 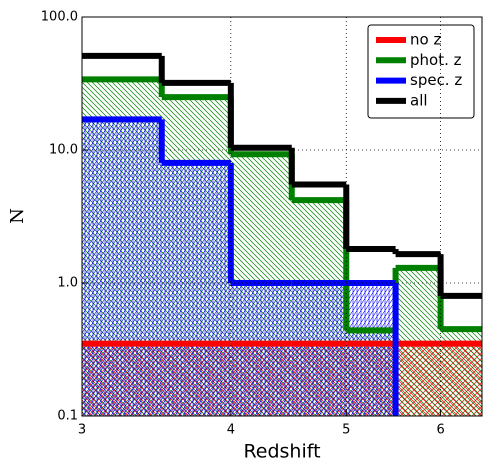 What do you see at coordinates (231, 430) in the screenshot?
I see `x-tick-label: 4` at bounding box center [231, 430].